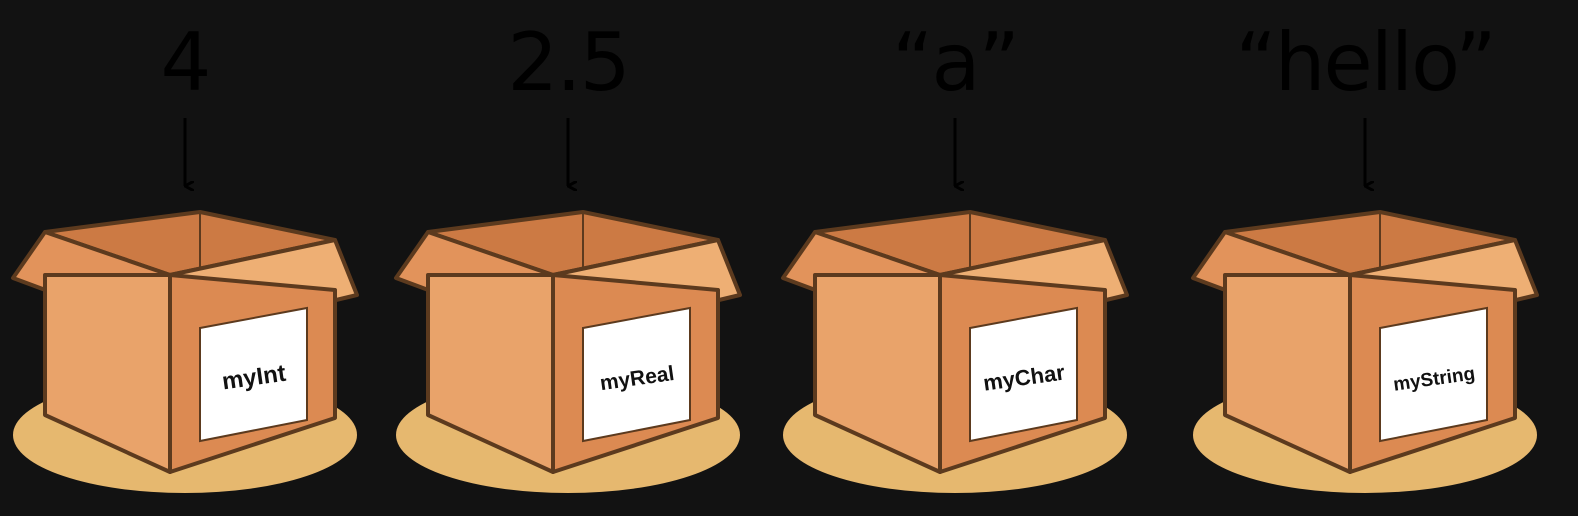  Describe the element at coordinates (185, 62) in the screenshot. I see `value-text: 4` at that location.